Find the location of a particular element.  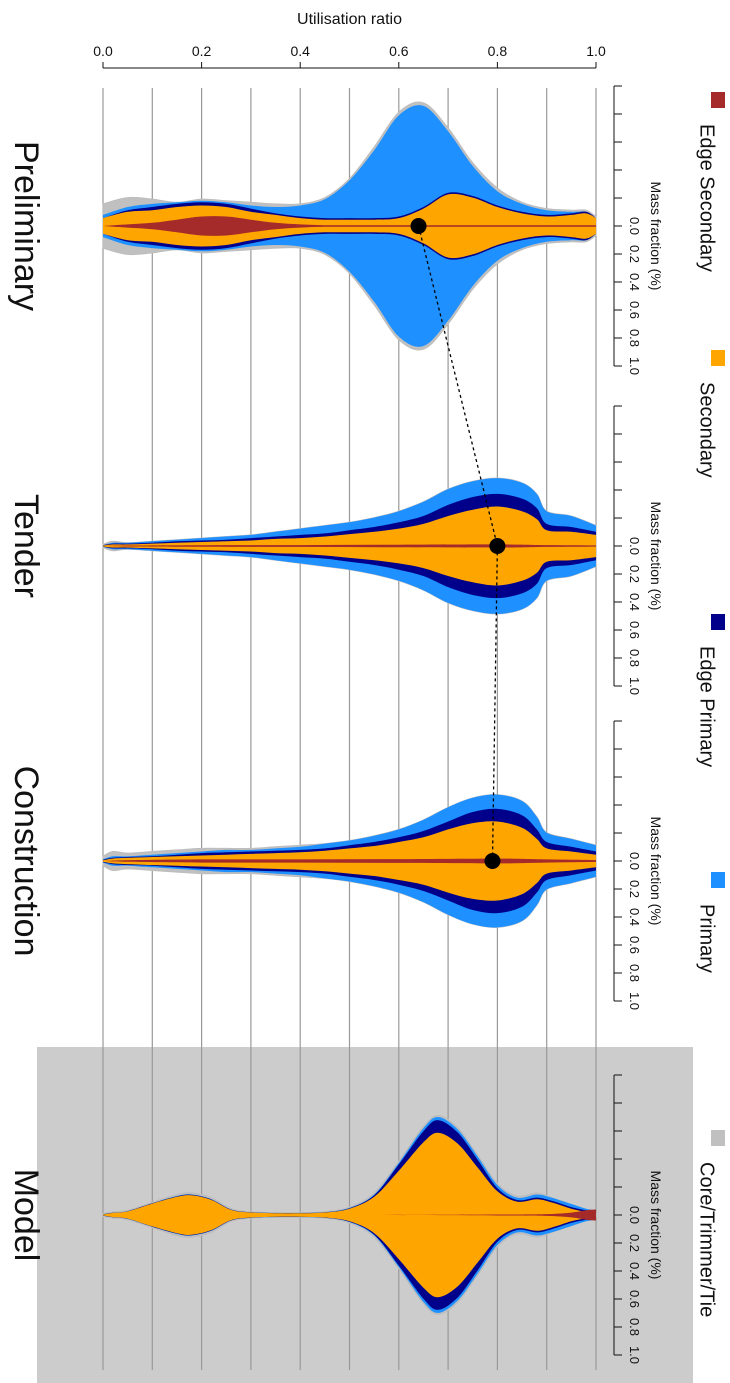

stage-label-tender: Tender is located at coordinates (26, 546).